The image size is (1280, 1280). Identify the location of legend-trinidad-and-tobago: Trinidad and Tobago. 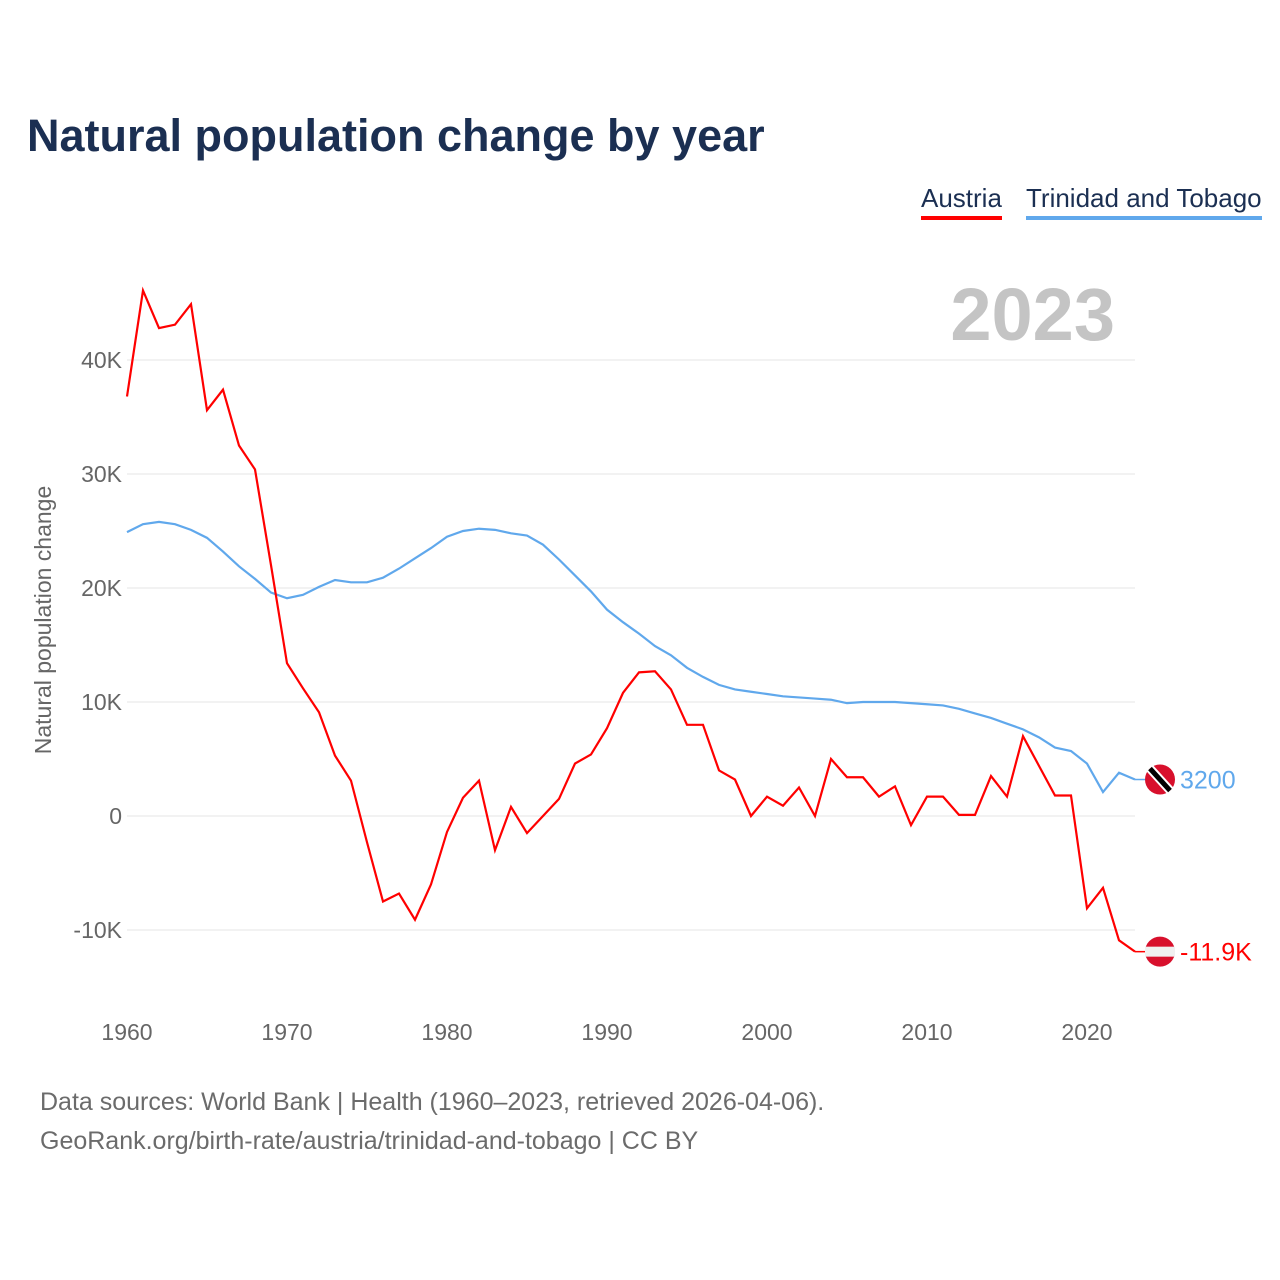
(1144, 201).